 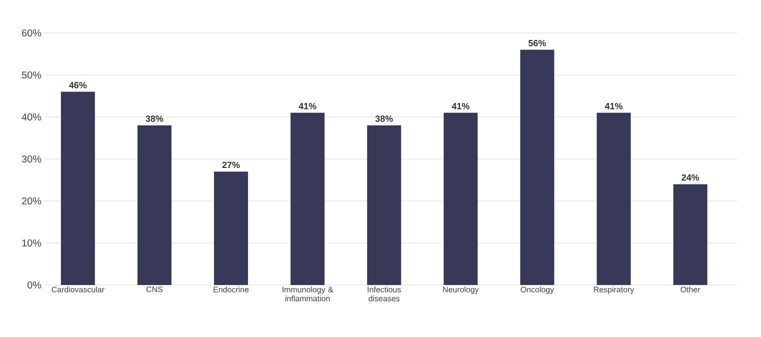 What do you see at coordinates (231, 165) in the screenshot?
I see `data-label: 27%` at bounding box center [231, 165].